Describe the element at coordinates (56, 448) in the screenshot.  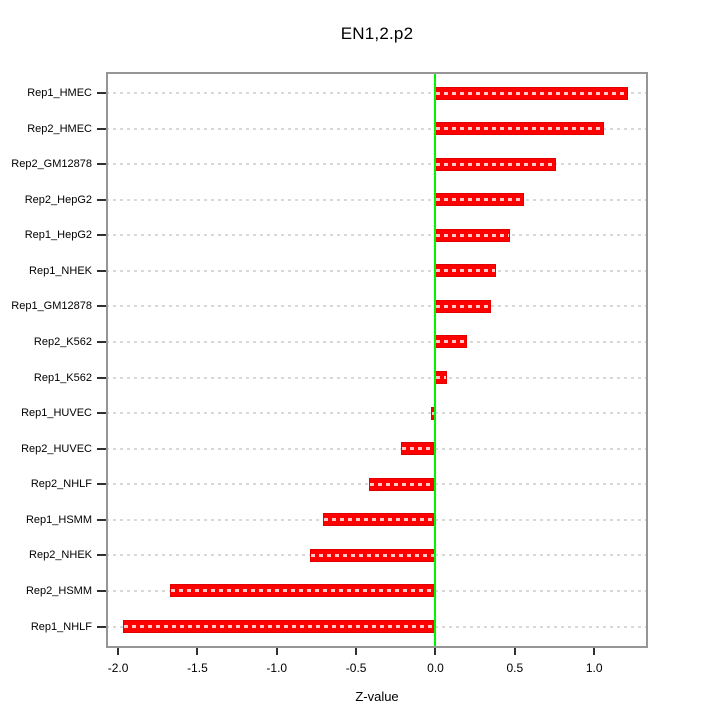
I see `y-axis-label: Rep2_HUVEC` at that location.